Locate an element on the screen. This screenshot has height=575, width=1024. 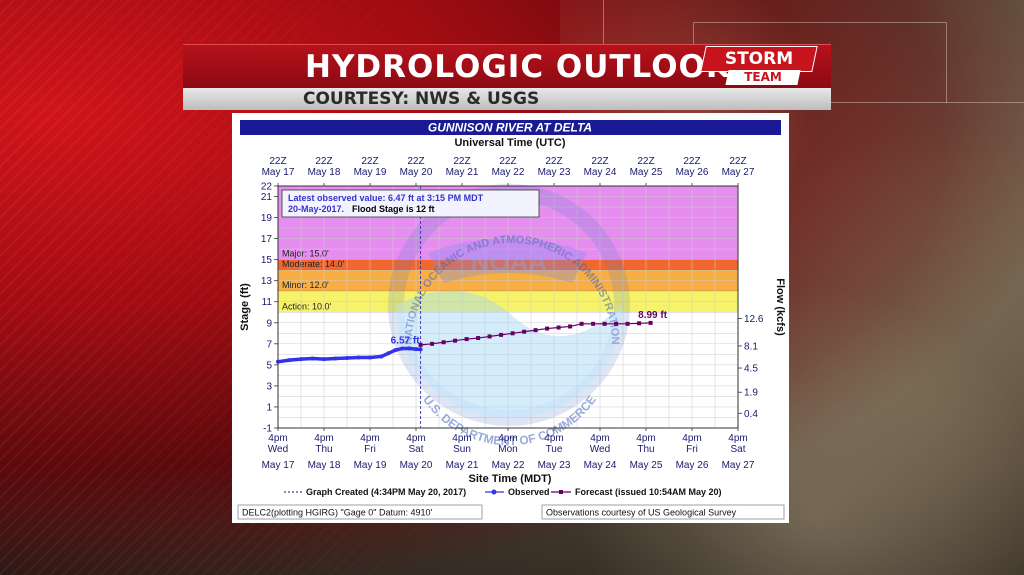
site-date-label: May 22 is located at coordinates (508, 465).